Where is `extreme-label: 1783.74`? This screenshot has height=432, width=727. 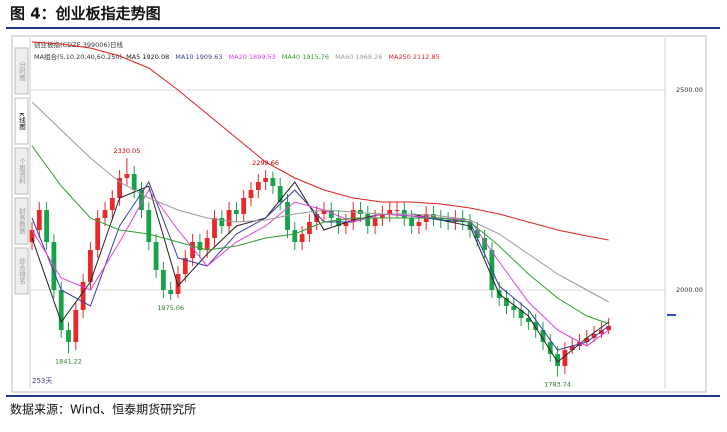
extreme-label: 1783.74 is located at coordinates (557, 385).